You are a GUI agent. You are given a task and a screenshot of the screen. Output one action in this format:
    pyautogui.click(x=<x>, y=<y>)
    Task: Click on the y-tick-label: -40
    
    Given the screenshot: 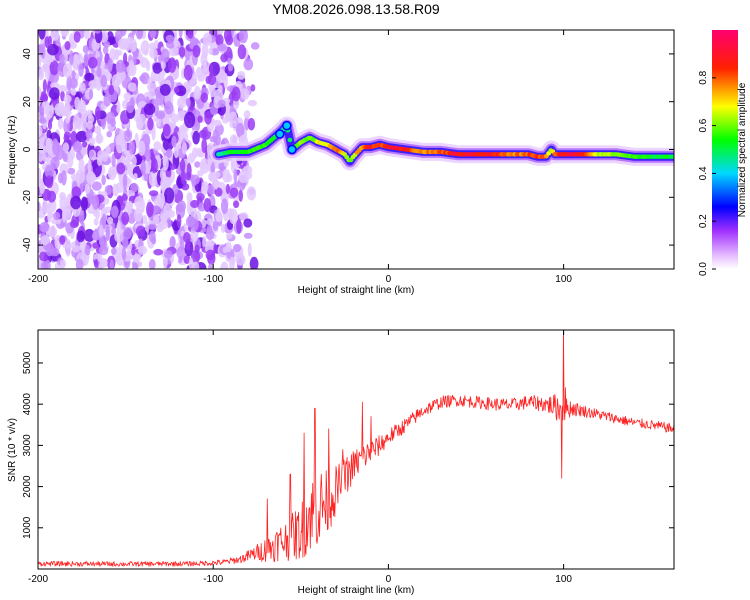 What is the action you would take?
    pyautogui.click(x=27, y=244)
    